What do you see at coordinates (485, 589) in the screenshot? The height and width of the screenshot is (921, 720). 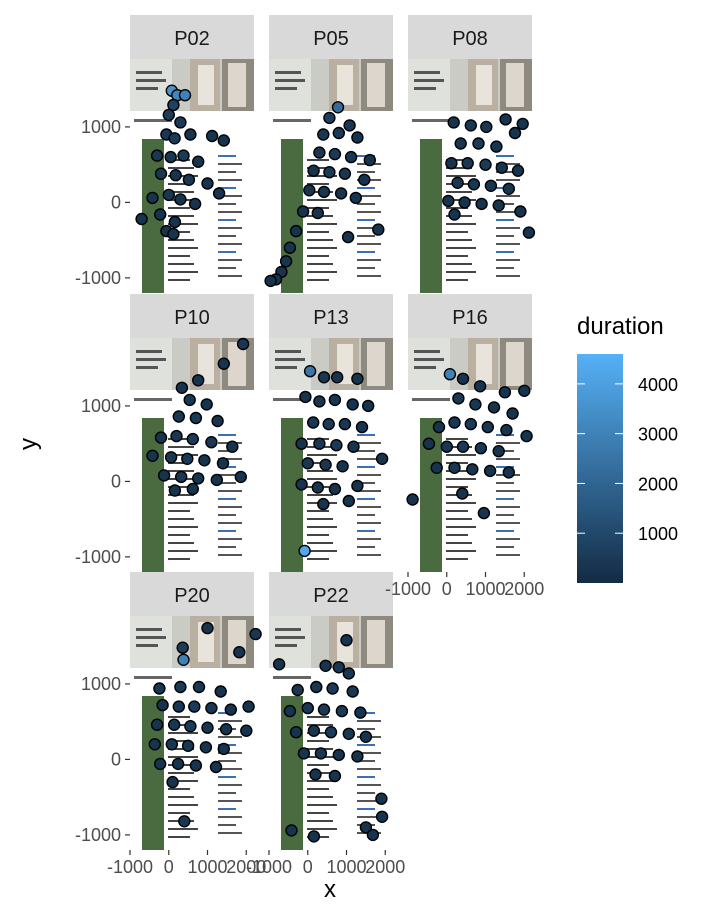 I see `x-tick-label: 1000` at bounding box center [485, 589].